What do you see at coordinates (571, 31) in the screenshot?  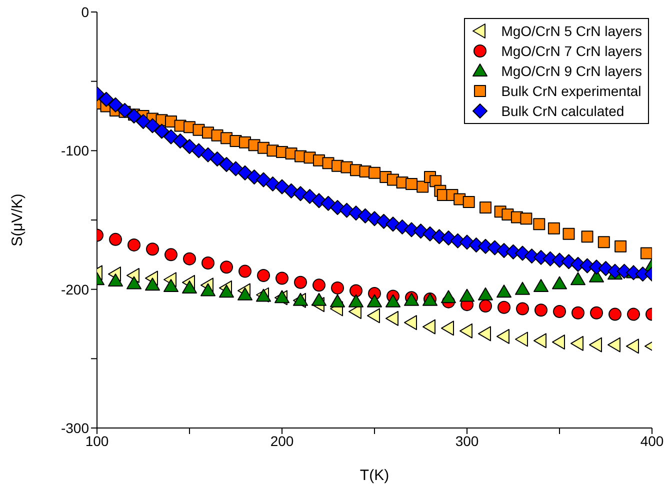 I see `legend-label: MgO/CrN 5 CrN layers` at bounding box center [571, 31].